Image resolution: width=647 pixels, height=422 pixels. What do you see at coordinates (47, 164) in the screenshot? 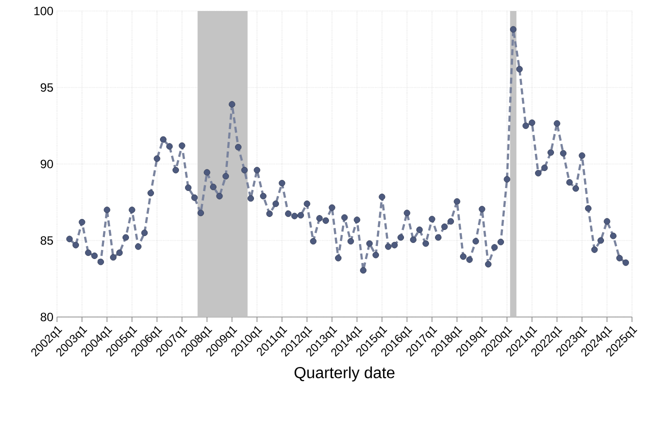
I see `y-tick-label: 90` at bounding box center [47, 164].